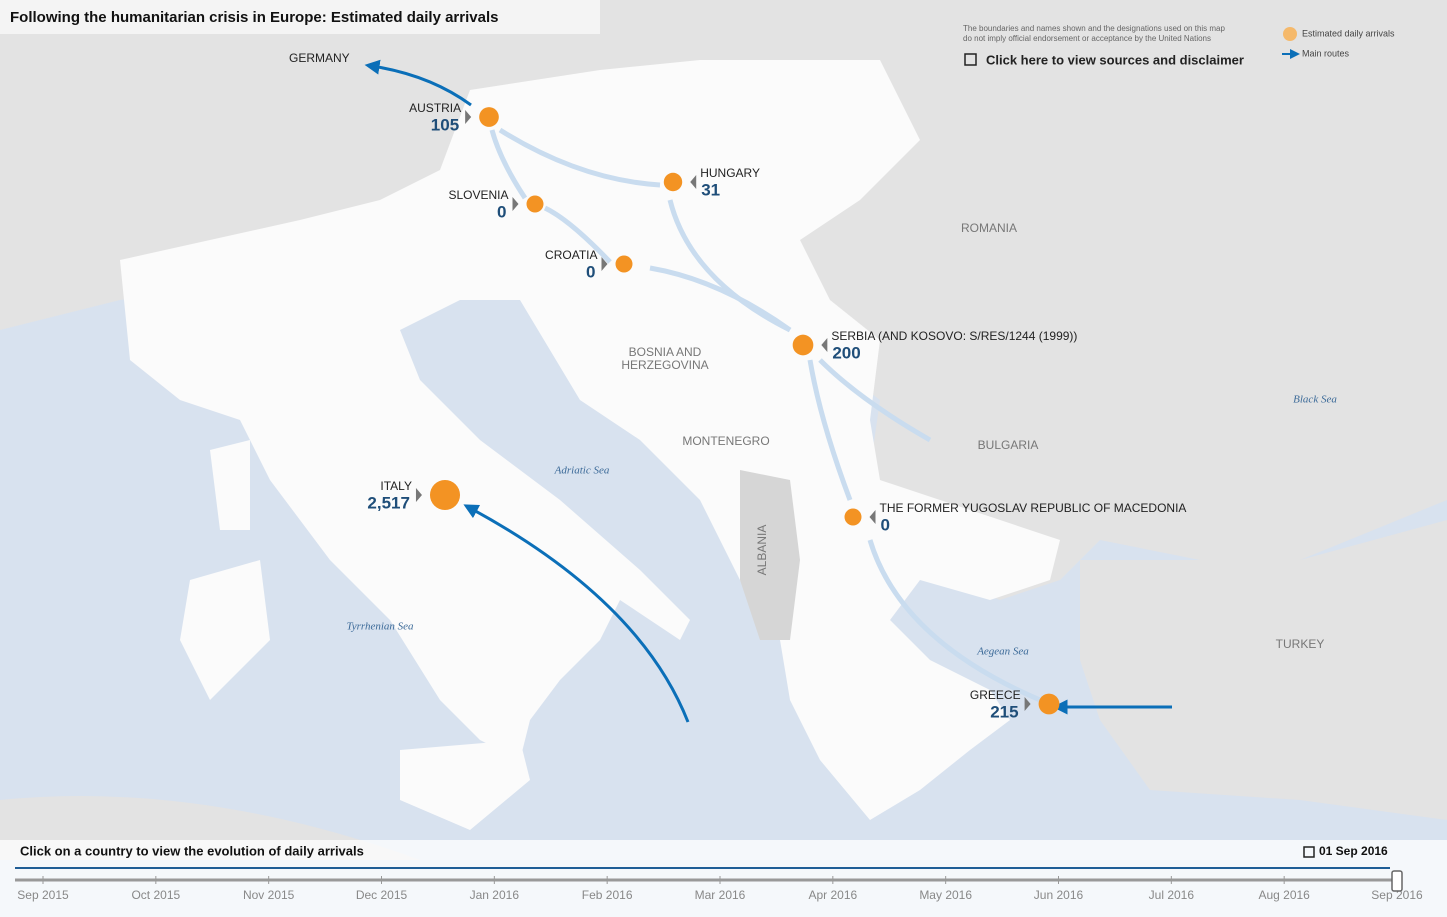 The image size is (1447, 917). What do you see at coordinates (155, 895) in the screenshot?
I see `month-label: Oct 2015` at bounding box center [155, 895].